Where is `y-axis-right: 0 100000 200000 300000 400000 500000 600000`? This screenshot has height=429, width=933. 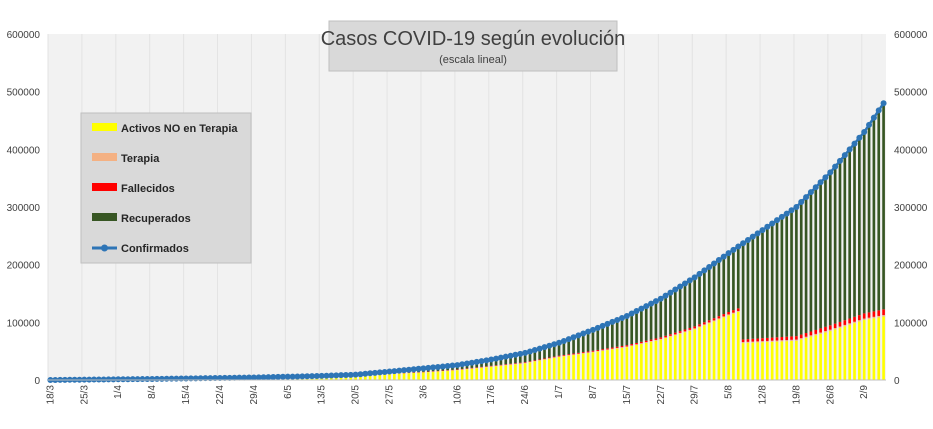 y-axis-right: 0 100000 200000 300000 400000 500000 600000 is located at coordinates (911, 208).